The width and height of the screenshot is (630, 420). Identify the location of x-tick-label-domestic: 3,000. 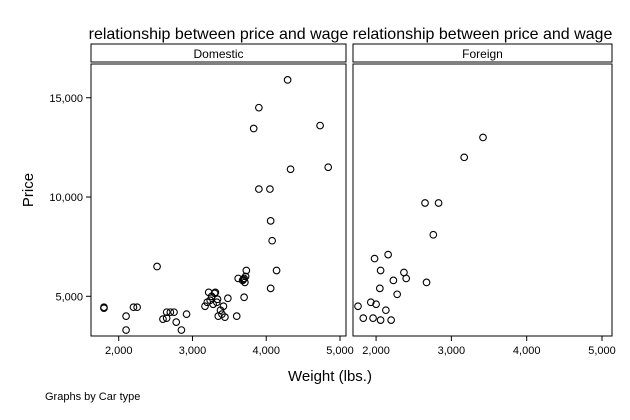
(193, 351).